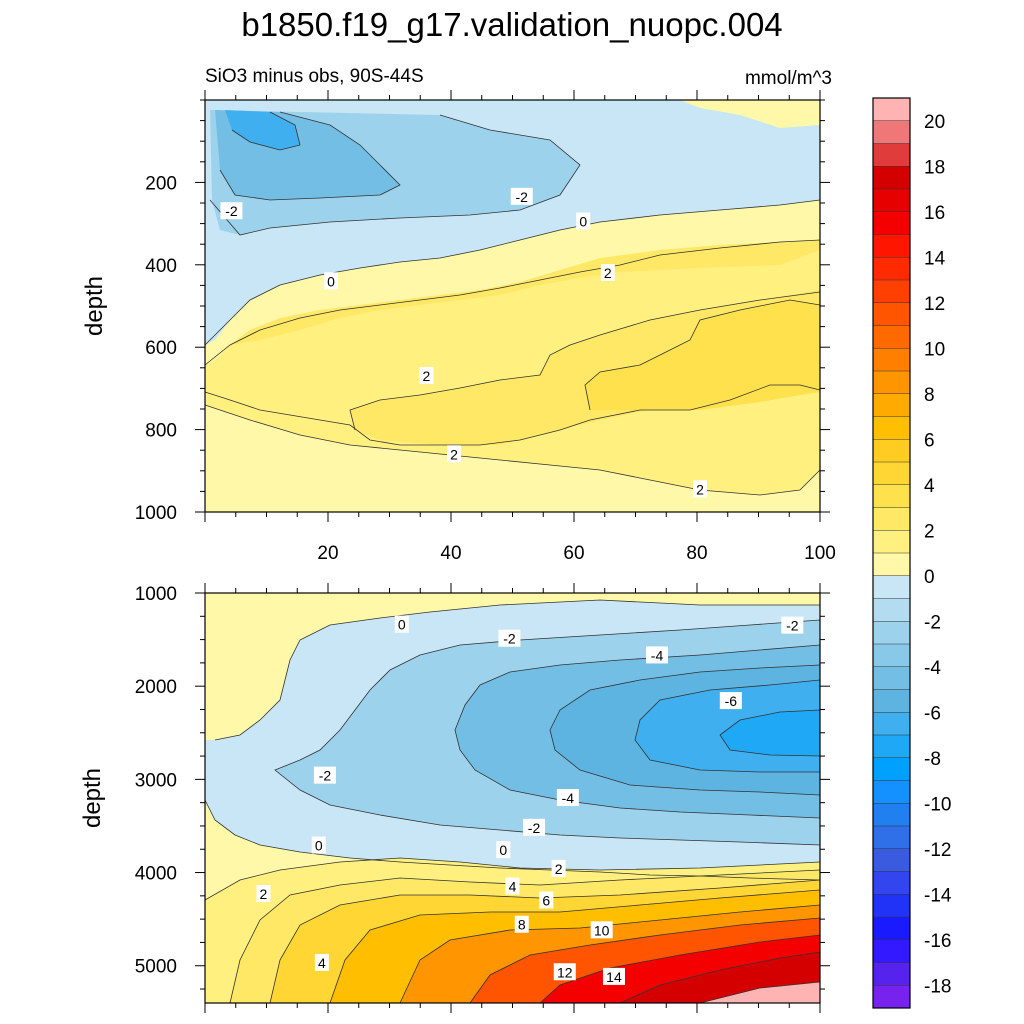 The height and width of the screenshot is (1024, 1024). I want to click on contour-label-text: 4, so click(322, 963).